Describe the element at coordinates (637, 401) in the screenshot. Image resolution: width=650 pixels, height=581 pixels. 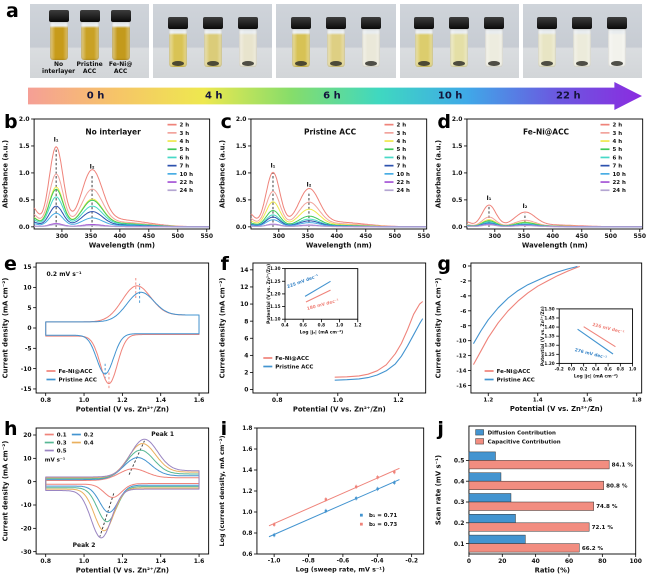
I see `svg-text: 1.8` at that location.